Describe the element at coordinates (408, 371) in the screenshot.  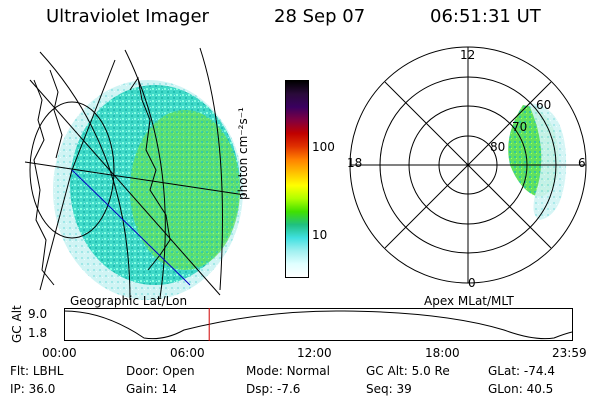
I see `info-gc-alt: GC Alt: 5.0 Re` at that location.